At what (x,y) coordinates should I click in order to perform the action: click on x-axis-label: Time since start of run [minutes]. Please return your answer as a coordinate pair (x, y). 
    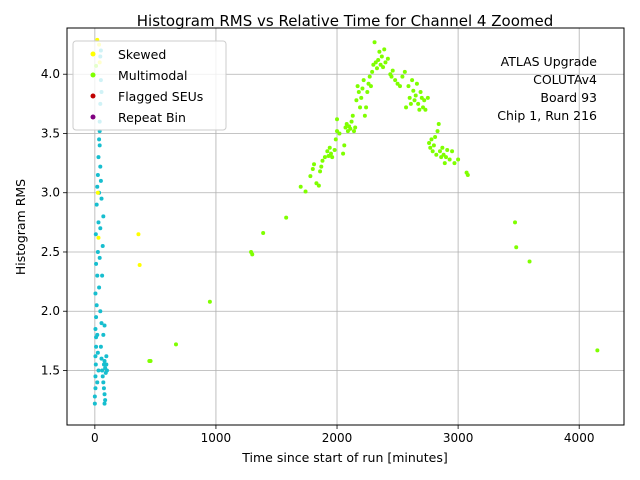
    Looking at the image, I should click on (344, 457).